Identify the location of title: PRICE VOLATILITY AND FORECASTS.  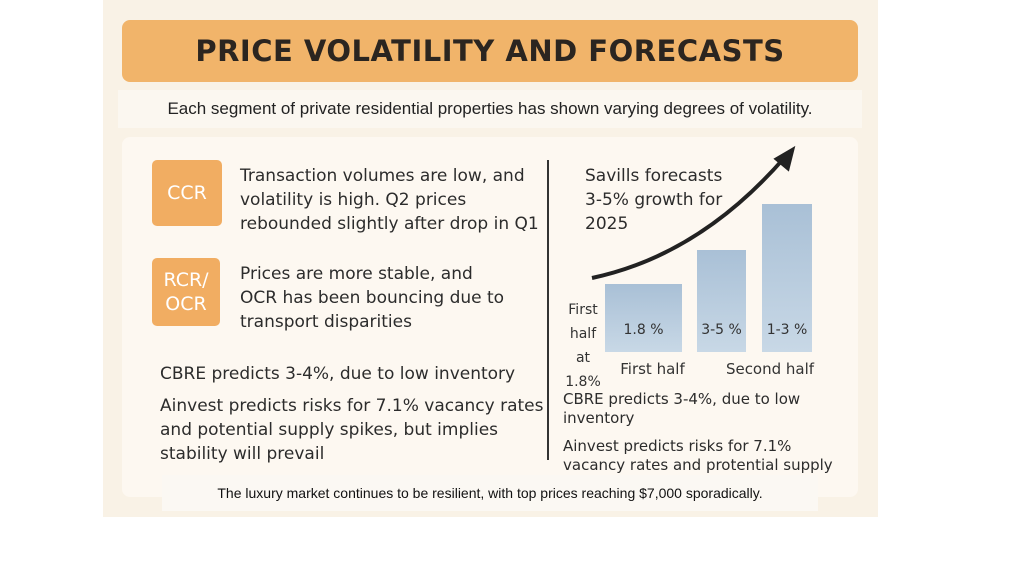
(490, 51).